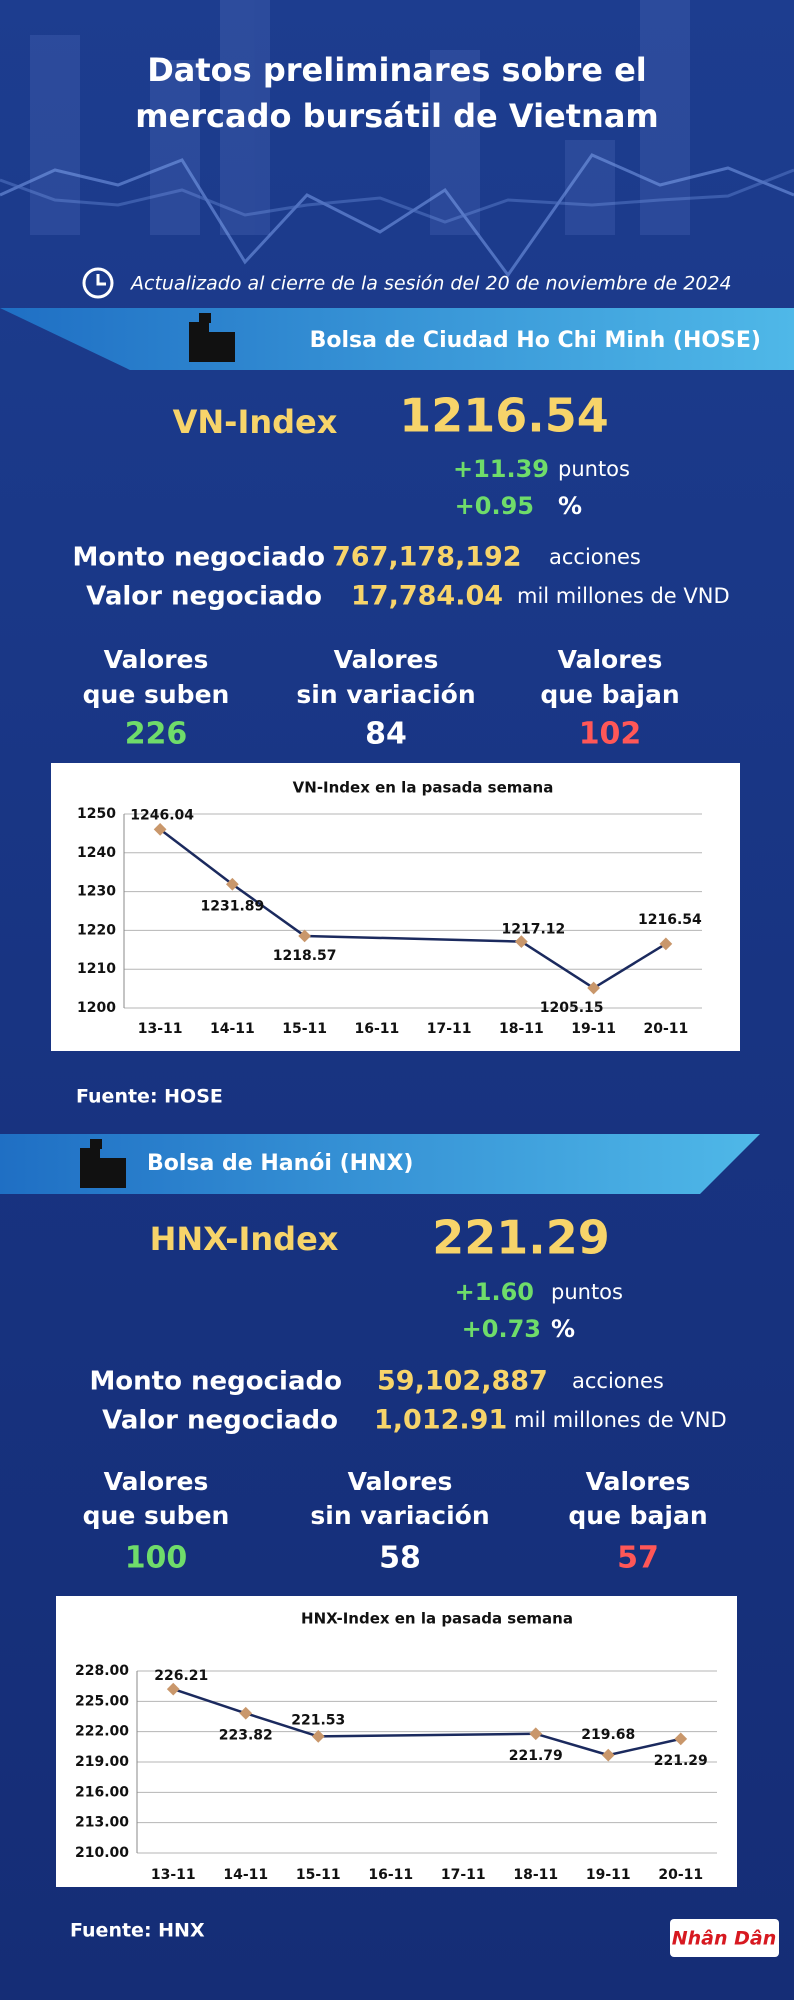  I want to click on value: 1,012.91, so click(440, 1420).